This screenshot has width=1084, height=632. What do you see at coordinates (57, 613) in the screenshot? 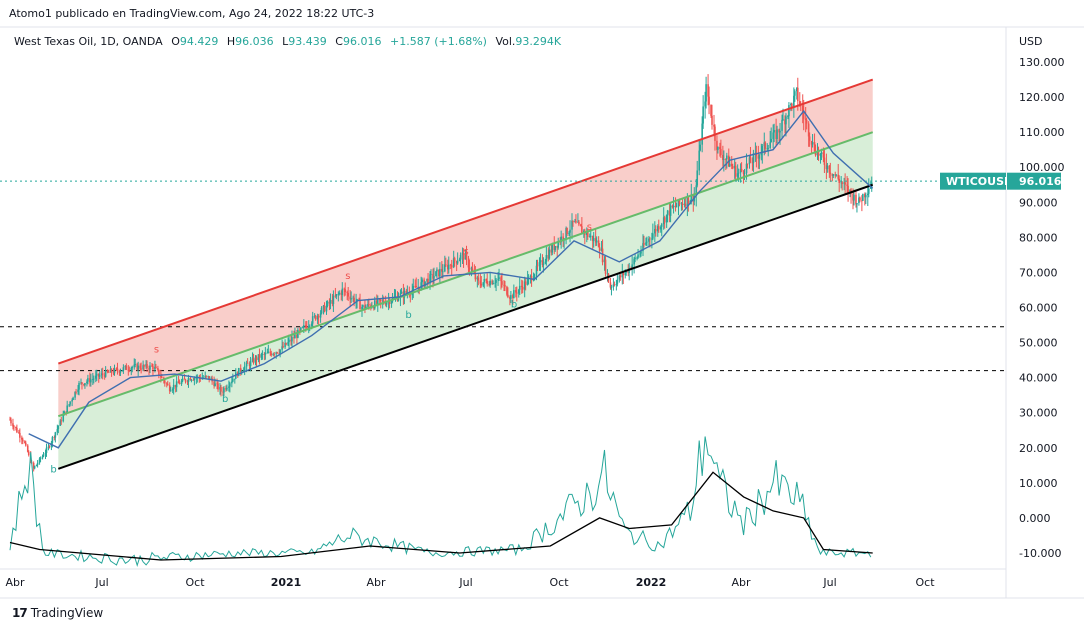
I see `tradingview-footer: 17 TradingView` at bounding box center [57, 613].